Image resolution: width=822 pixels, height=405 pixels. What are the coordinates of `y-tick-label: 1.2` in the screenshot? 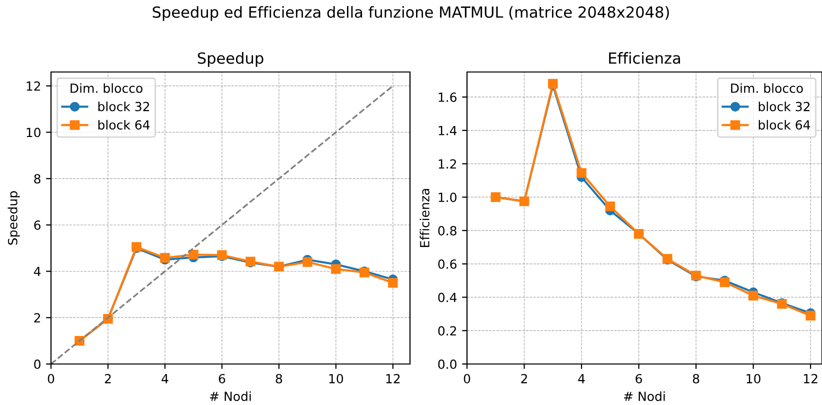 It's located at (447, 164).